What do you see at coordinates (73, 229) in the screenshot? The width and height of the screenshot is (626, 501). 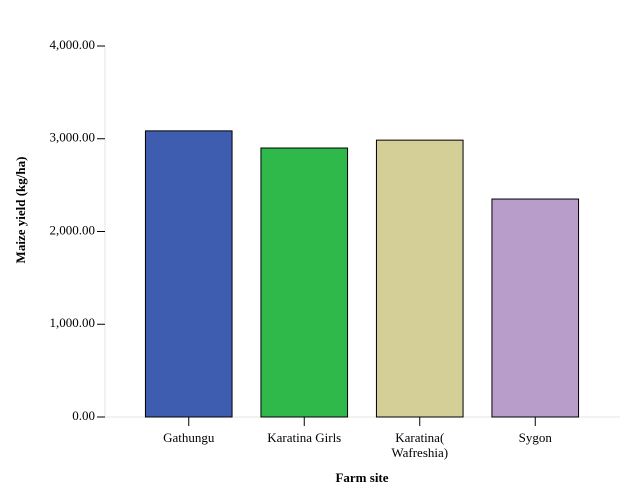 I see `y-tick-label: 2,000.00` at bounding box center [73, 229].